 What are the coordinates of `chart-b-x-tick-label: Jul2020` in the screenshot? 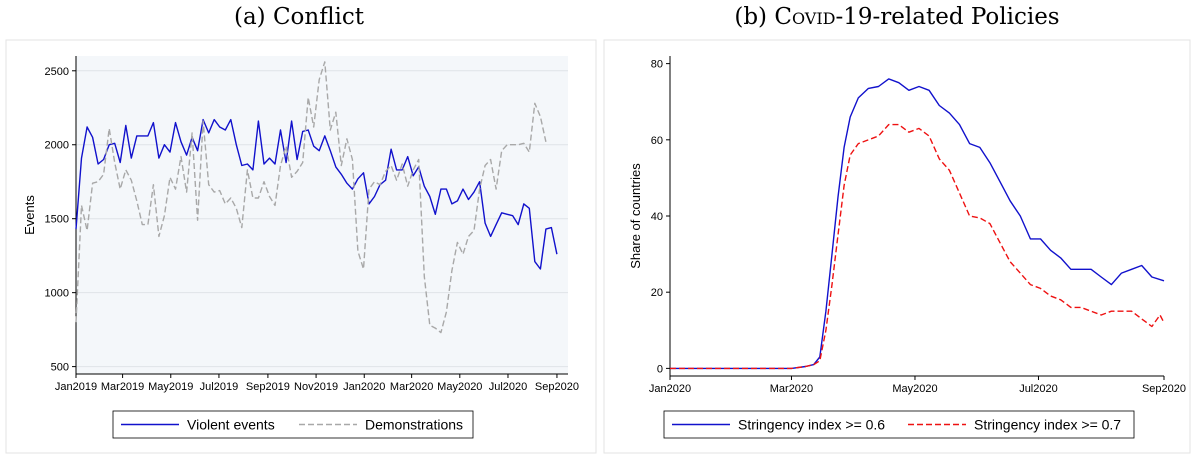 It's located at (1038, 389).